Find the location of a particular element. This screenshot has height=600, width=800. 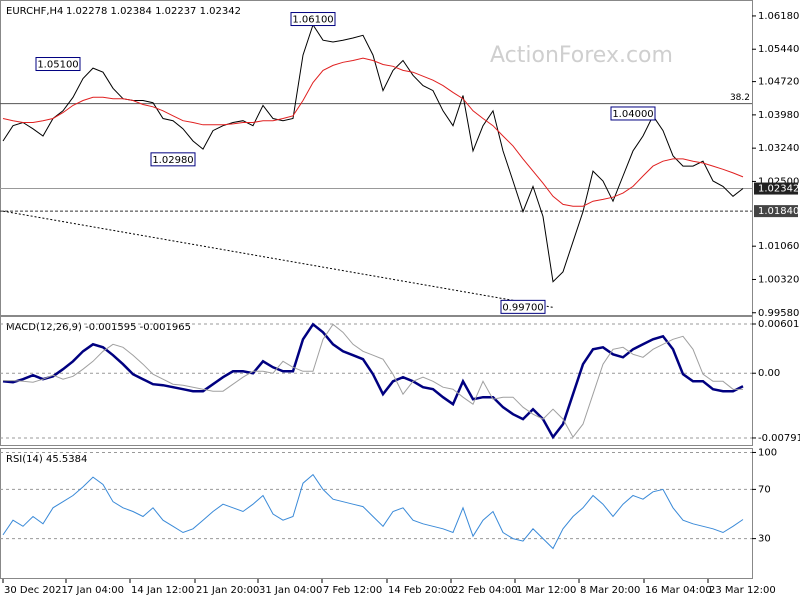

y-tick-label: 1.05440 is located at coordinates (778, 49).